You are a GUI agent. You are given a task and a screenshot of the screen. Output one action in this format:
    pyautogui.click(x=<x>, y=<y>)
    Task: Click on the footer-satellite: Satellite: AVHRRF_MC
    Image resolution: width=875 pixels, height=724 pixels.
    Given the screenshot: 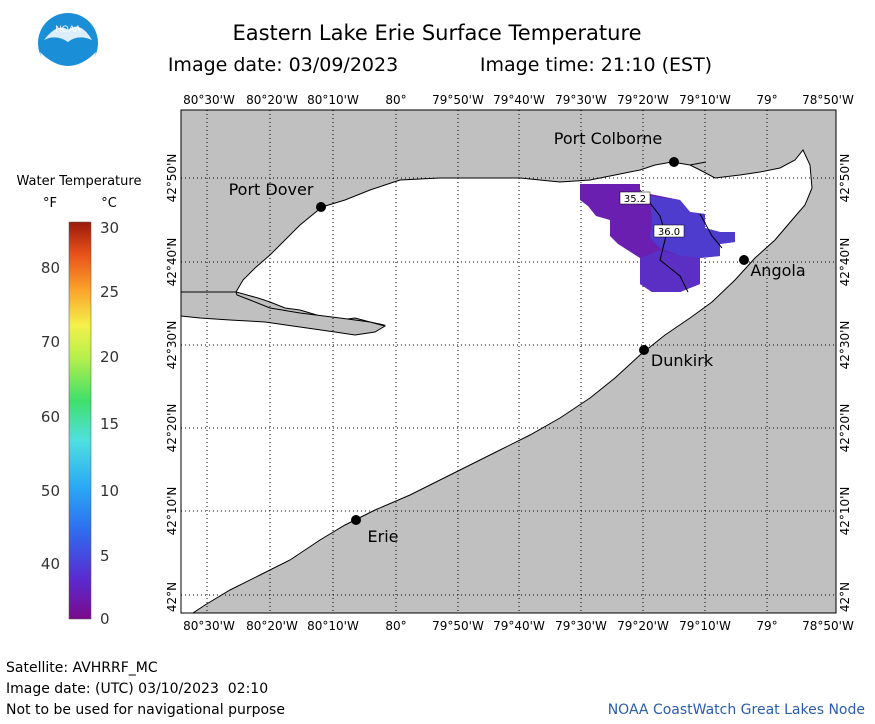 What is the action you would take?
    pyautogui.click(x=82, y=668)
    